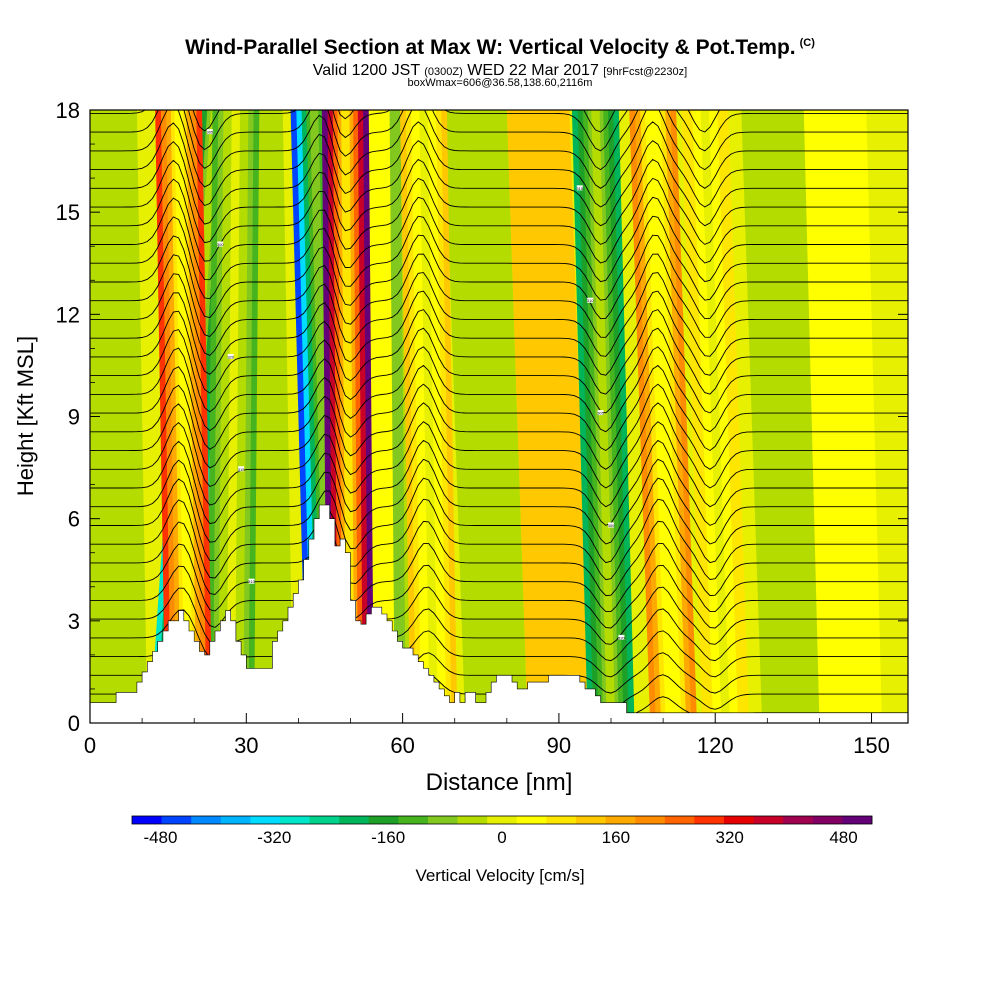  What do you see at coordinates (246, 745) in the screenshot?
I see `x-tick-label-30: 30` at bounding box center [246, 745].